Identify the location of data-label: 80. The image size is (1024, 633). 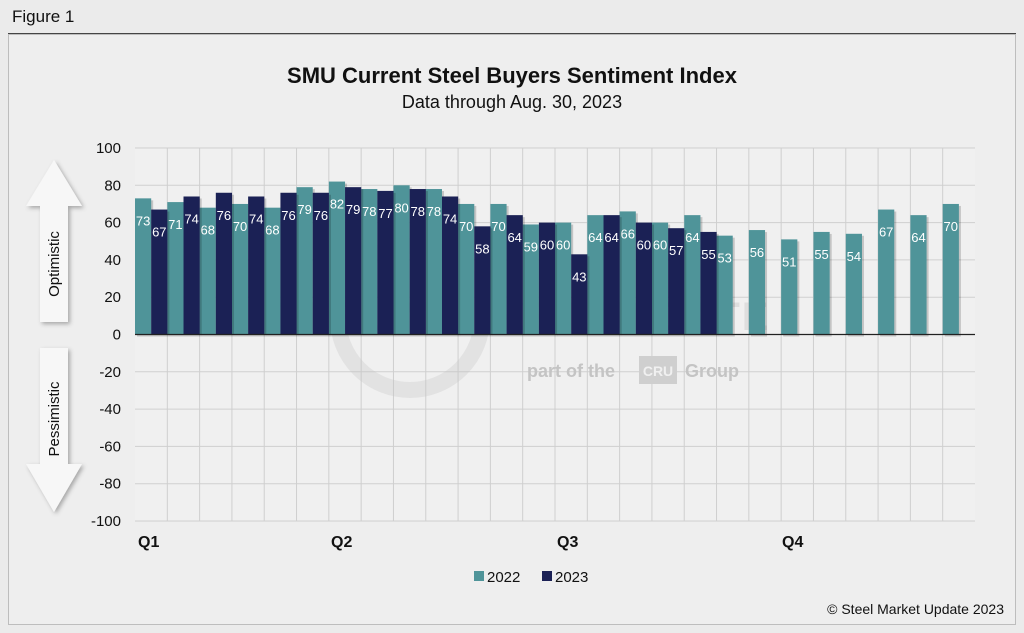
(401, 207).